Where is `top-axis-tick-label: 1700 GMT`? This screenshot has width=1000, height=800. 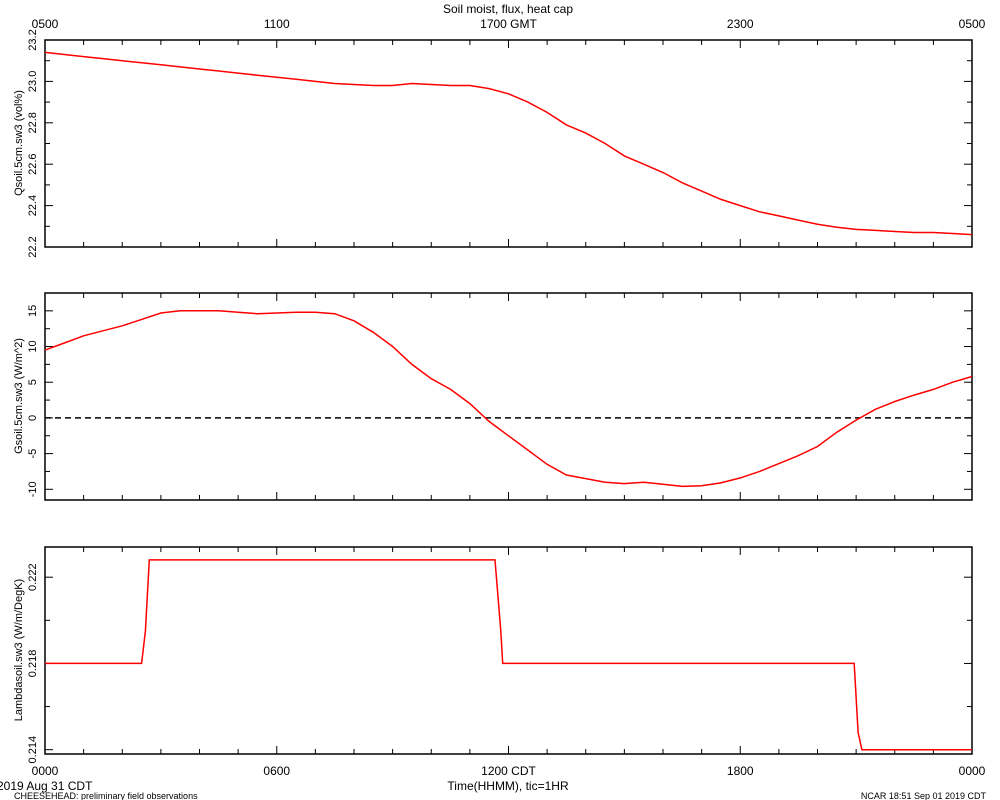
top-axis-tick-label: 1700 GMT is located at coordinates (508, 24).